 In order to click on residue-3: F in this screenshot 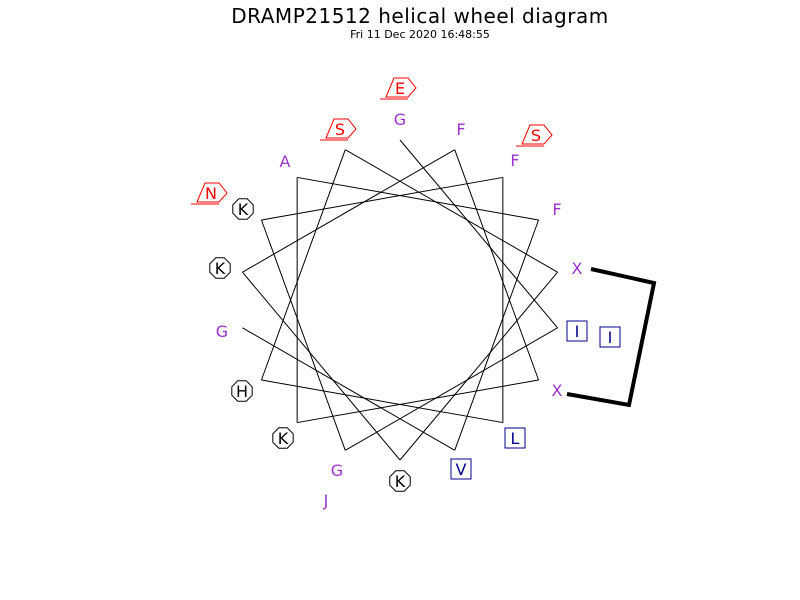, I will do `click(556, 209)`.